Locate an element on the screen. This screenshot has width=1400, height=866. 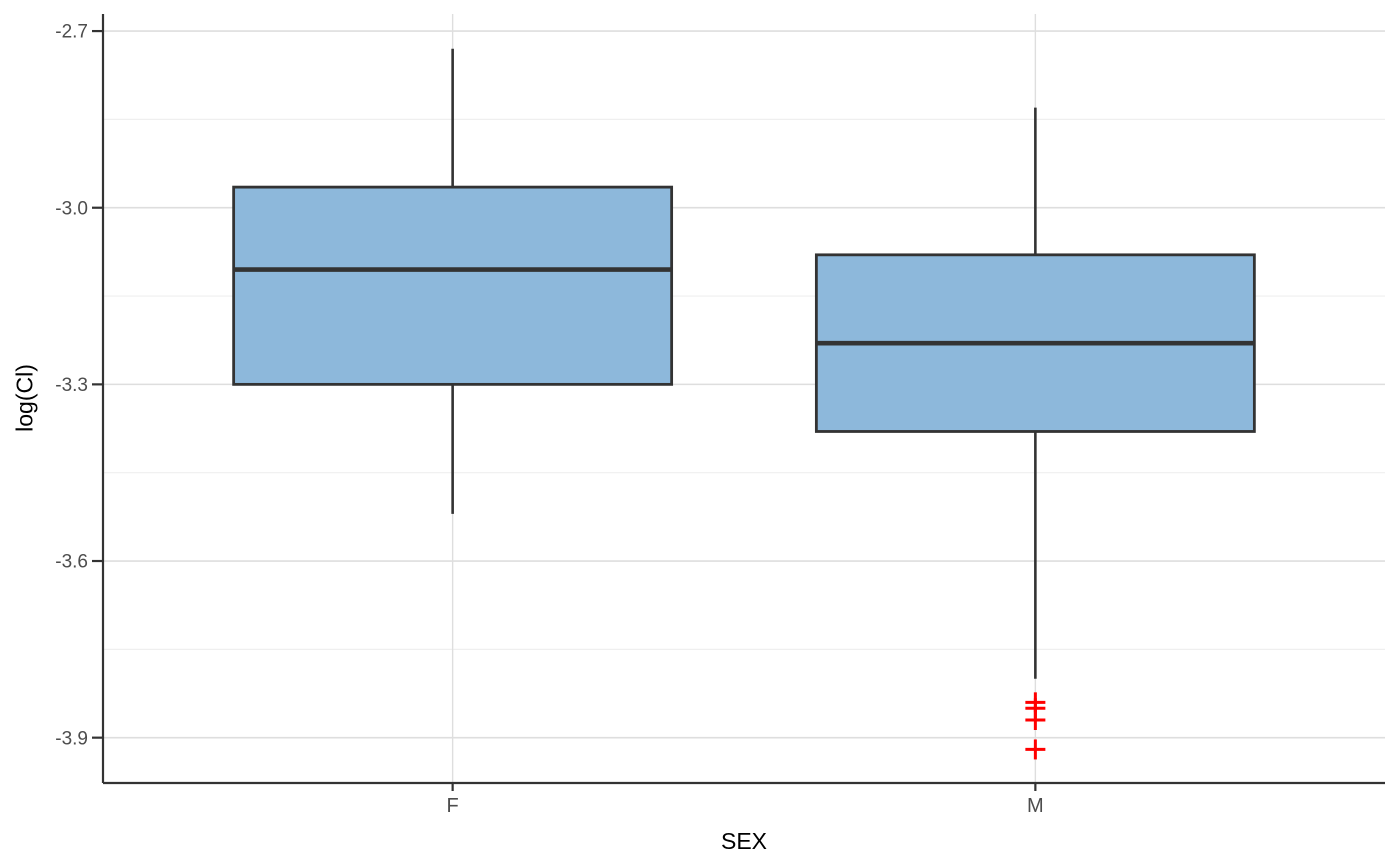
box-F is located at coordinates (453, 285).